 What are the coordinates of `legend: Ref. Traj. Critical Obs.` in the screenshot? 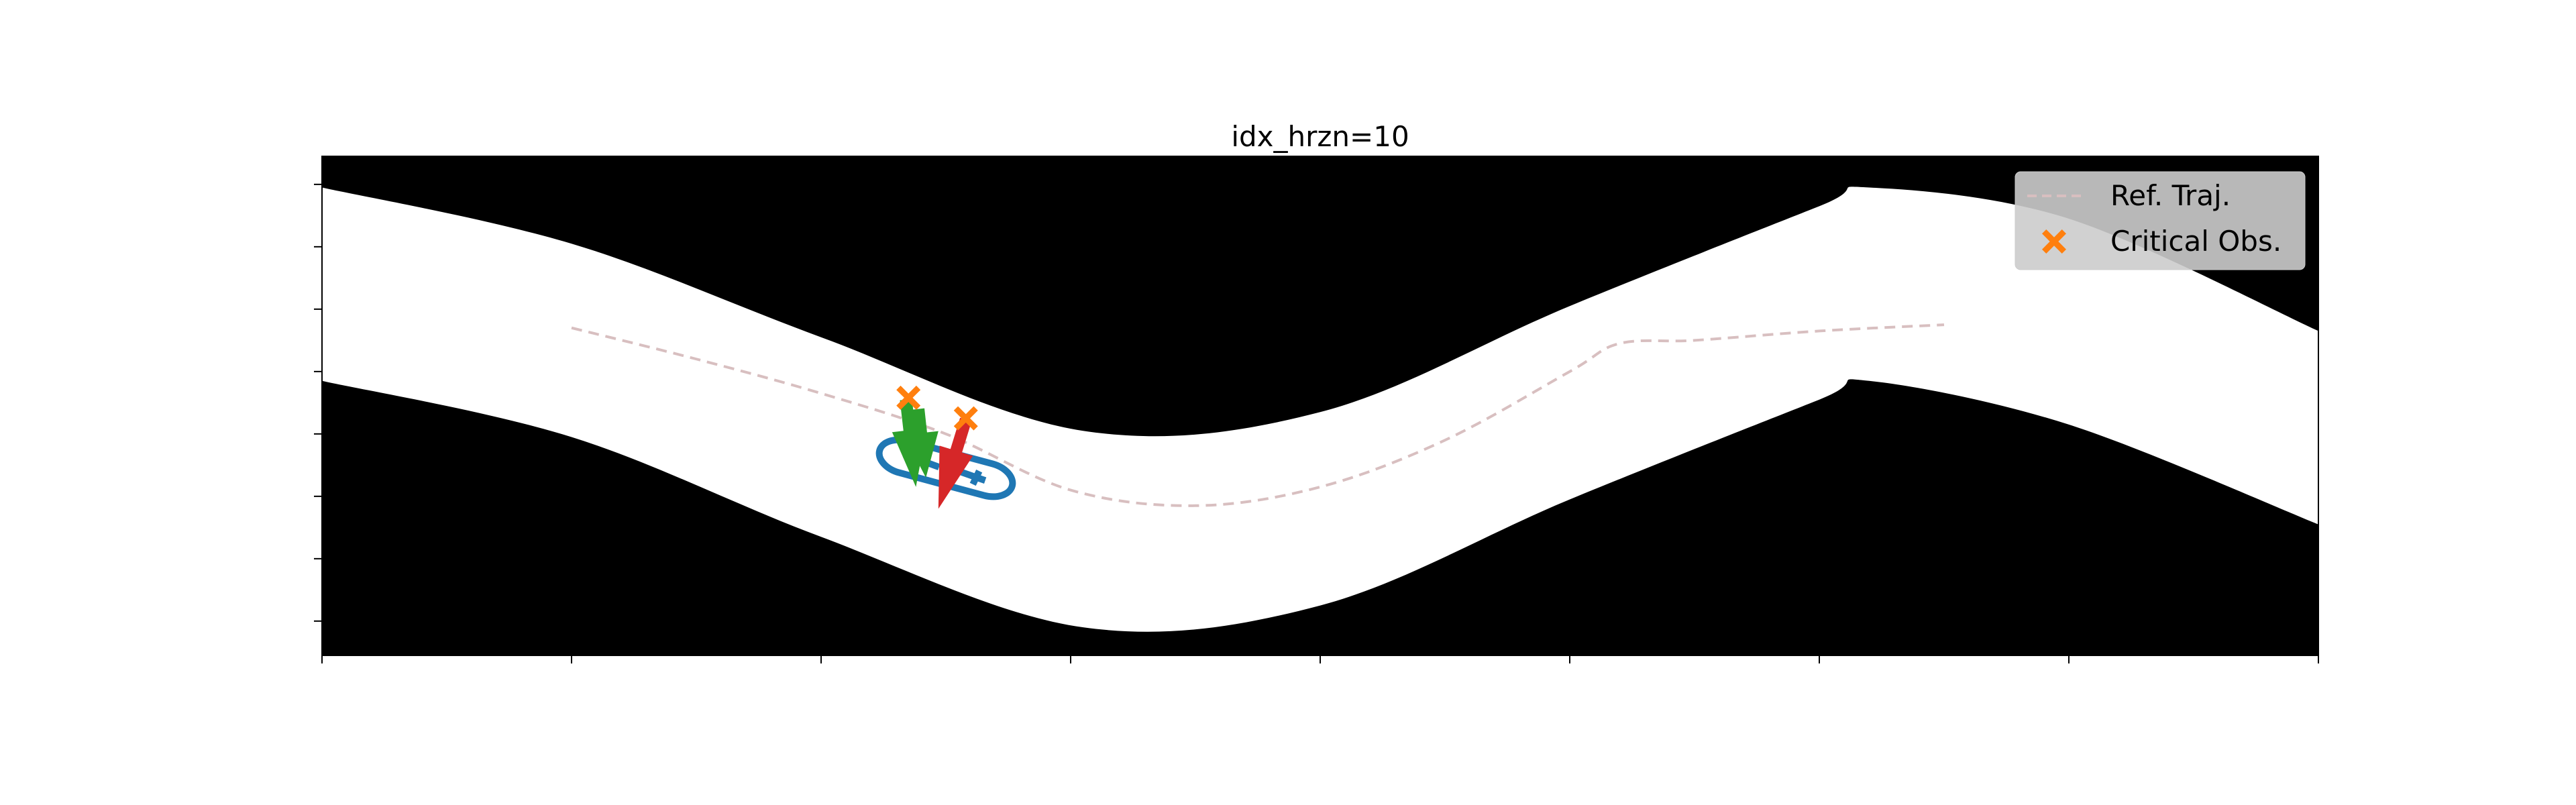 It's located at (2160, 220).